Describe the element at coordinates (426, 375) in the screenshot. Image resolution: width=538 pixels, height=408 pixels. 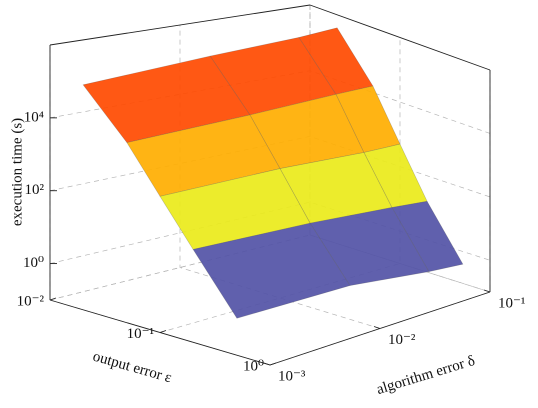
I see `y-axis-label: algorithm error δ` at that location.